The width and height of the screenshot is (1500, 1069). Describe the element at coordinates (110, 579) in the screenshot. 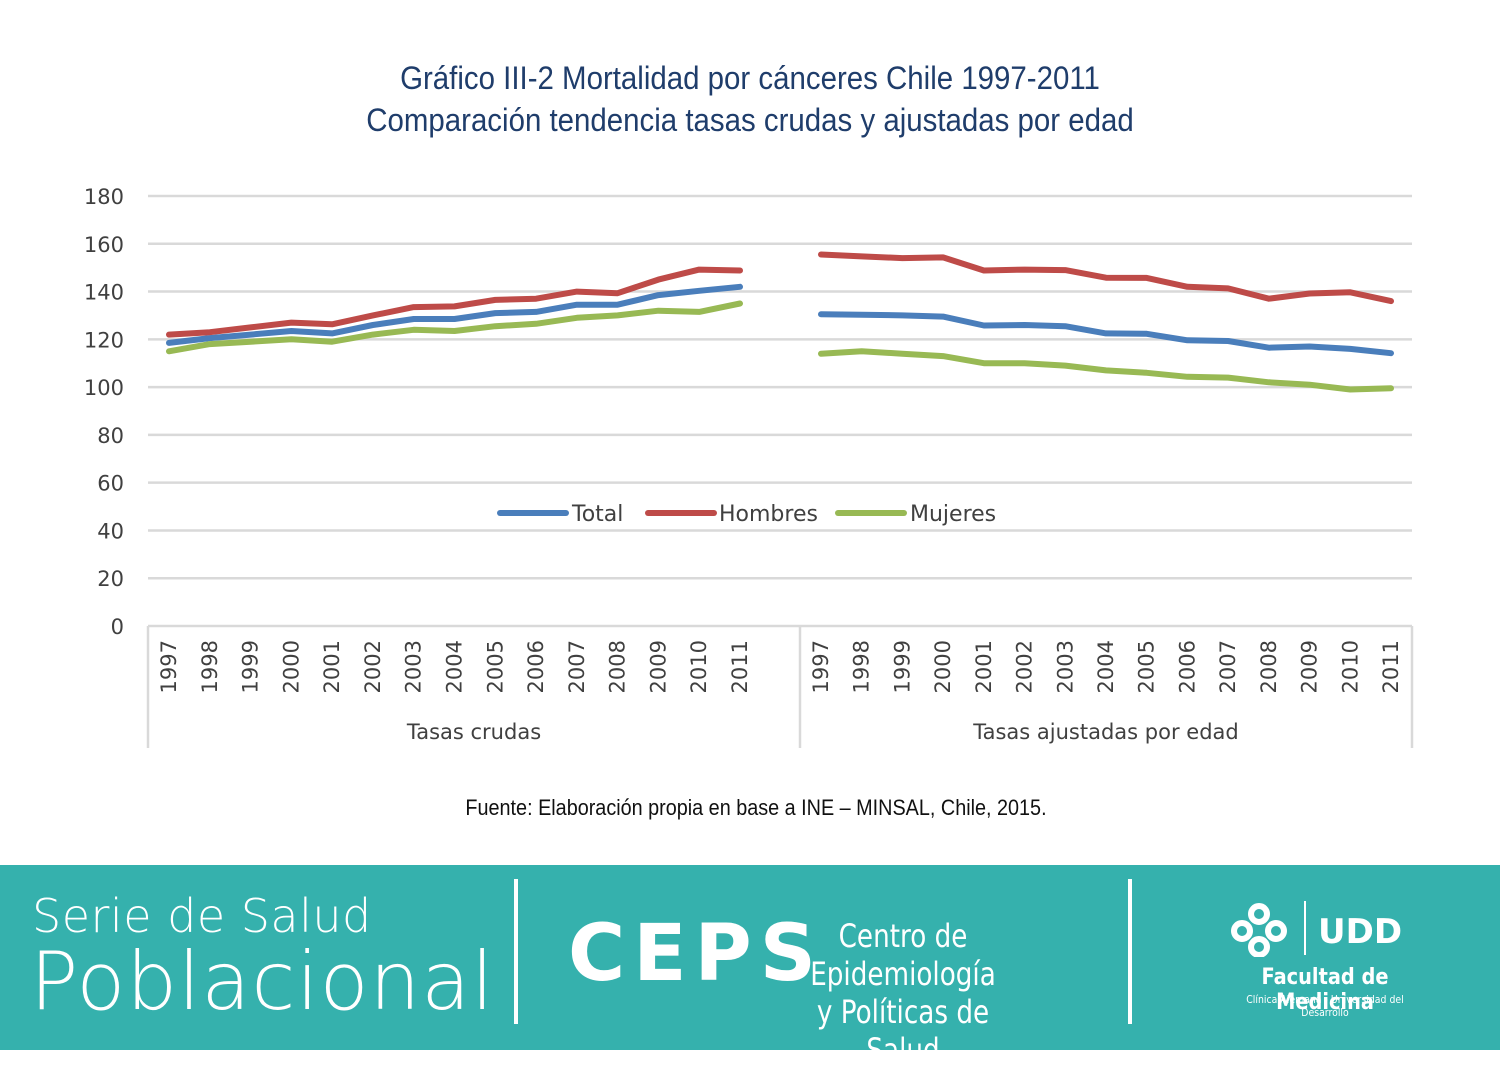

I see `y-tick-label: 20` at that location.